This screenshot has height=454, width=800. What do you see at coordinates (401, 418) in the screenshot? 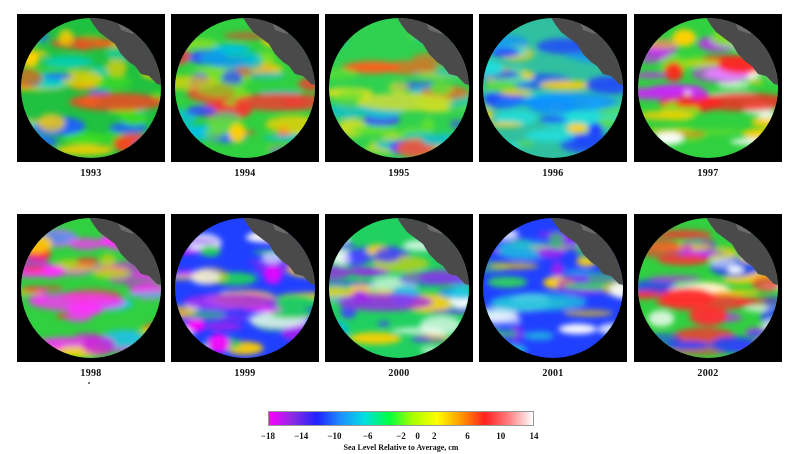
I see `colorbar` at bounding box center [401, 418].